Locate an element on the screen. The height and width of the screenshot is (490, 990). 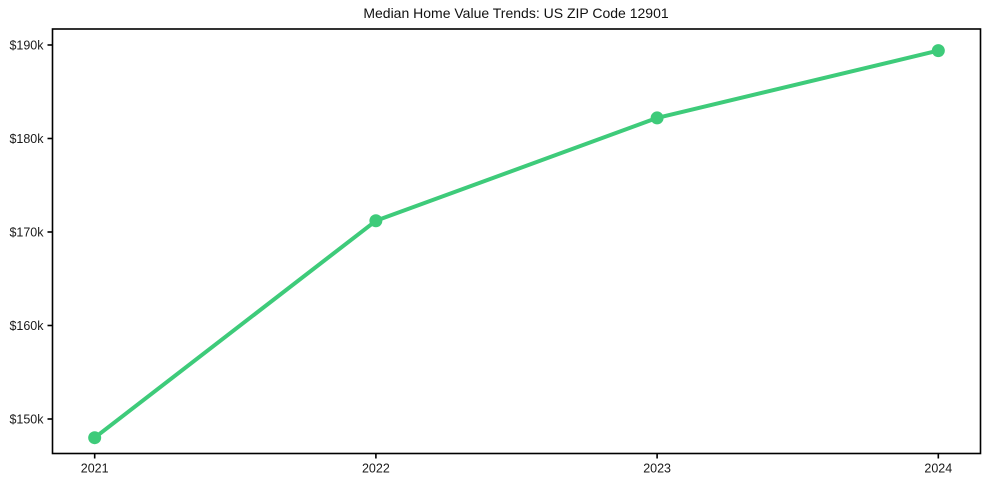
y-axis-tick-label: $150k is located at coordinates (26, 419).